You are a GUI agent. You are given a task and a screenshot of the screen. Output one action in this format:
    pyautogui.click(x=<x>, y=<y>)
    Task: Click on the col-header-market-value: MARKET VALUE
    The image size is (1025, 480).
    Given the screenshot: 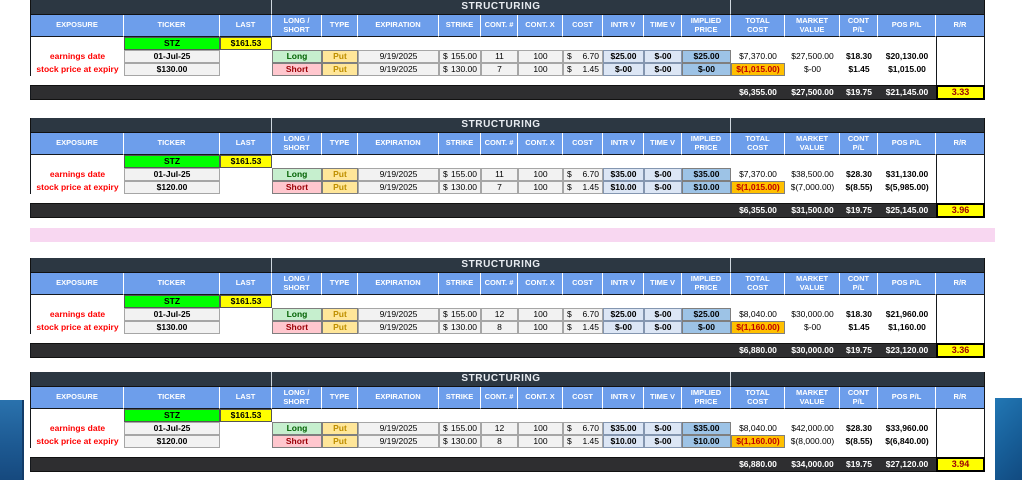 What is the action you would take?
    pyautogui.click(x=812, y=284)
    